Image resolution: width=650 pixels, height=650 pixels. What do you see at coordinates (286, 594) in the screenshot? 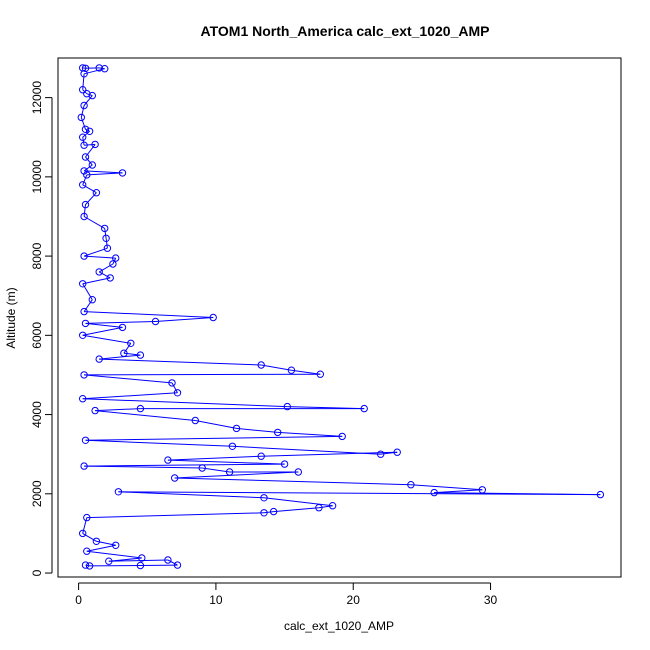
I see `x-axis: 0 10 20 30` at bounding box center [286, 594].